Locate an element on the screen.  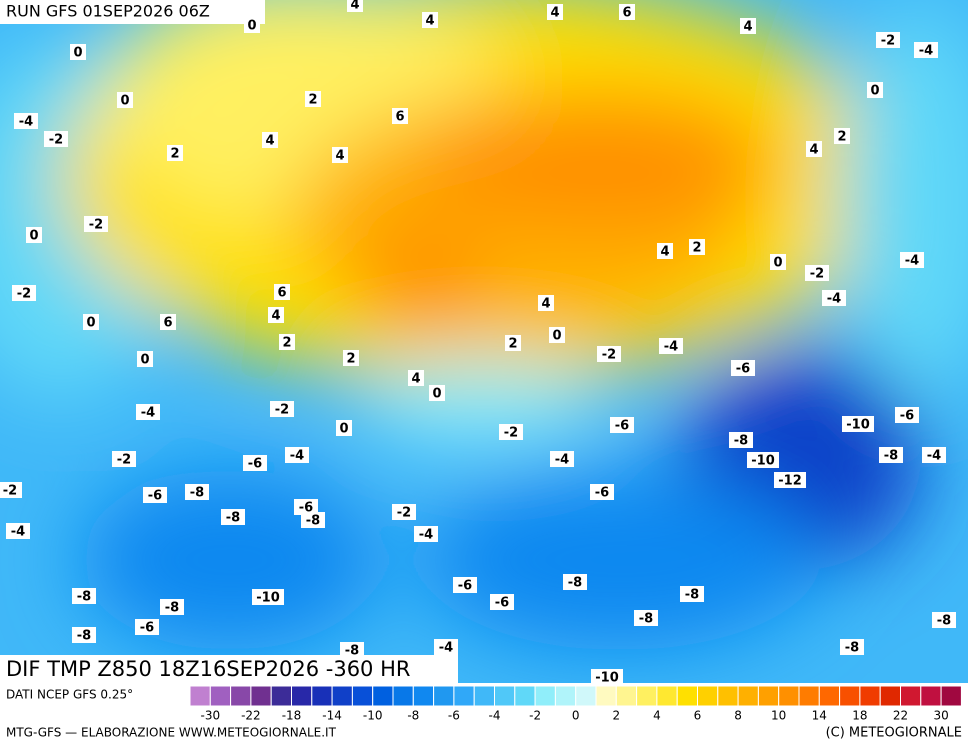
legend-label: 22 is located at coordinates (900, 716).